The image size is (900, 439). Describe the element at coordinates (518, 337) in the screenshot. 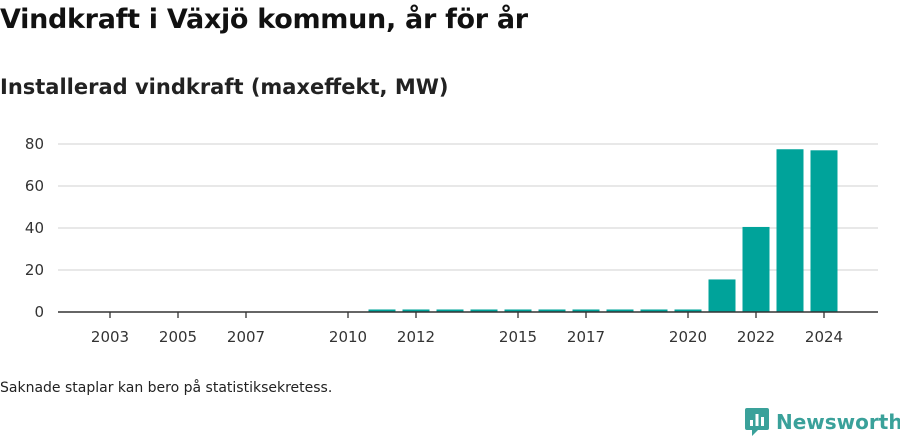

I see `x-tick-label: 2015` at that location.